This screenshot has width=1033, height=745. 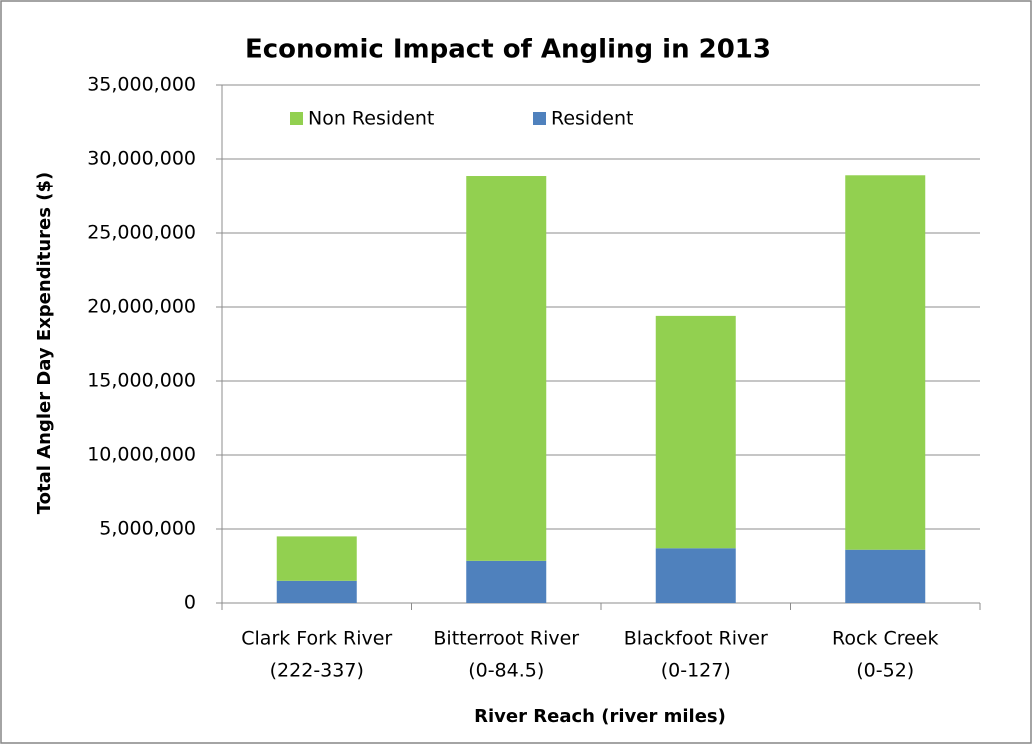 I want to click on x-tick-label: Blackfoot River, so click(x=696, y=639).